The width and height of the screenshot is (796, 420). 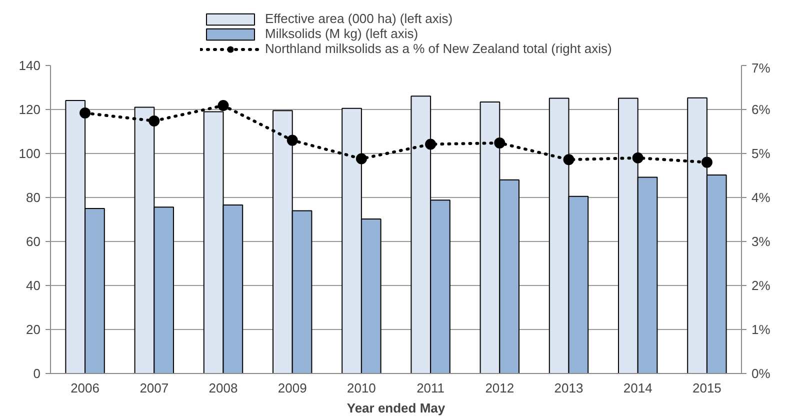 I want to click on y2-tick-label: 5%, so click(x=761, y=153).